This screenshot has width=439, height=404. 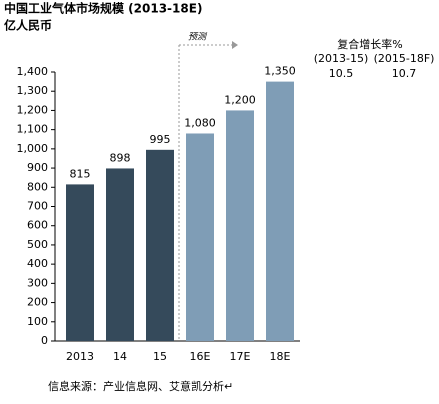 I want to click on y-tick-label: 1,300, so click(x=33, y=90).